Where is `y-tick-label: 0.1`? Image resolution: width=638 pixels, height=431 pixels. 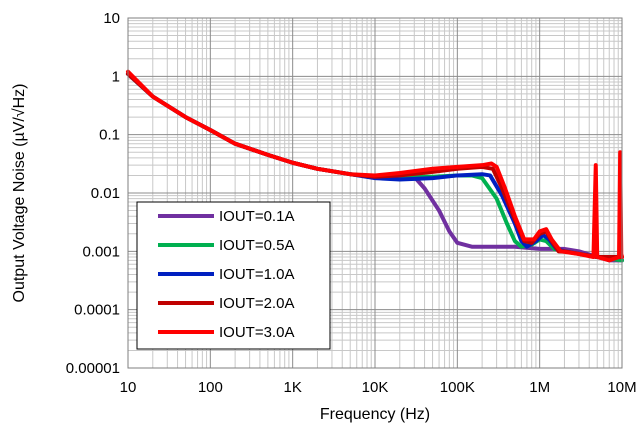
y-tick-label: 0.1 is located at coordinates (109, 135).